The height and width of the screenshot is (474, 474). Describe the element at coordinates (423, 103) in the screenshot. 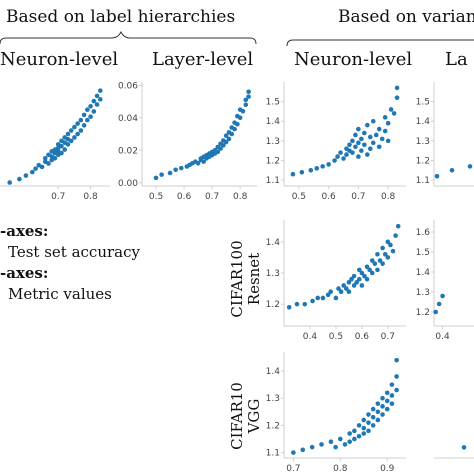

I see `y-tick-label: 1.5` at that location.